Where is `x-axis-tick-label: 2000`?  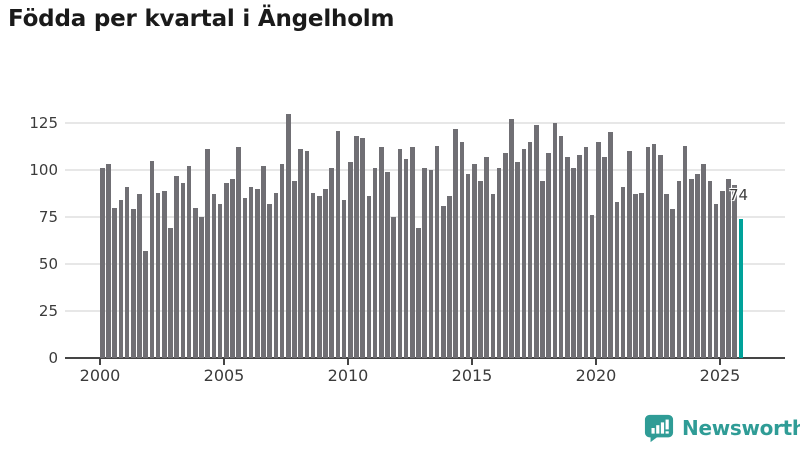
x-axis-tick-label: 2000 is located at coordinates (100, 375).